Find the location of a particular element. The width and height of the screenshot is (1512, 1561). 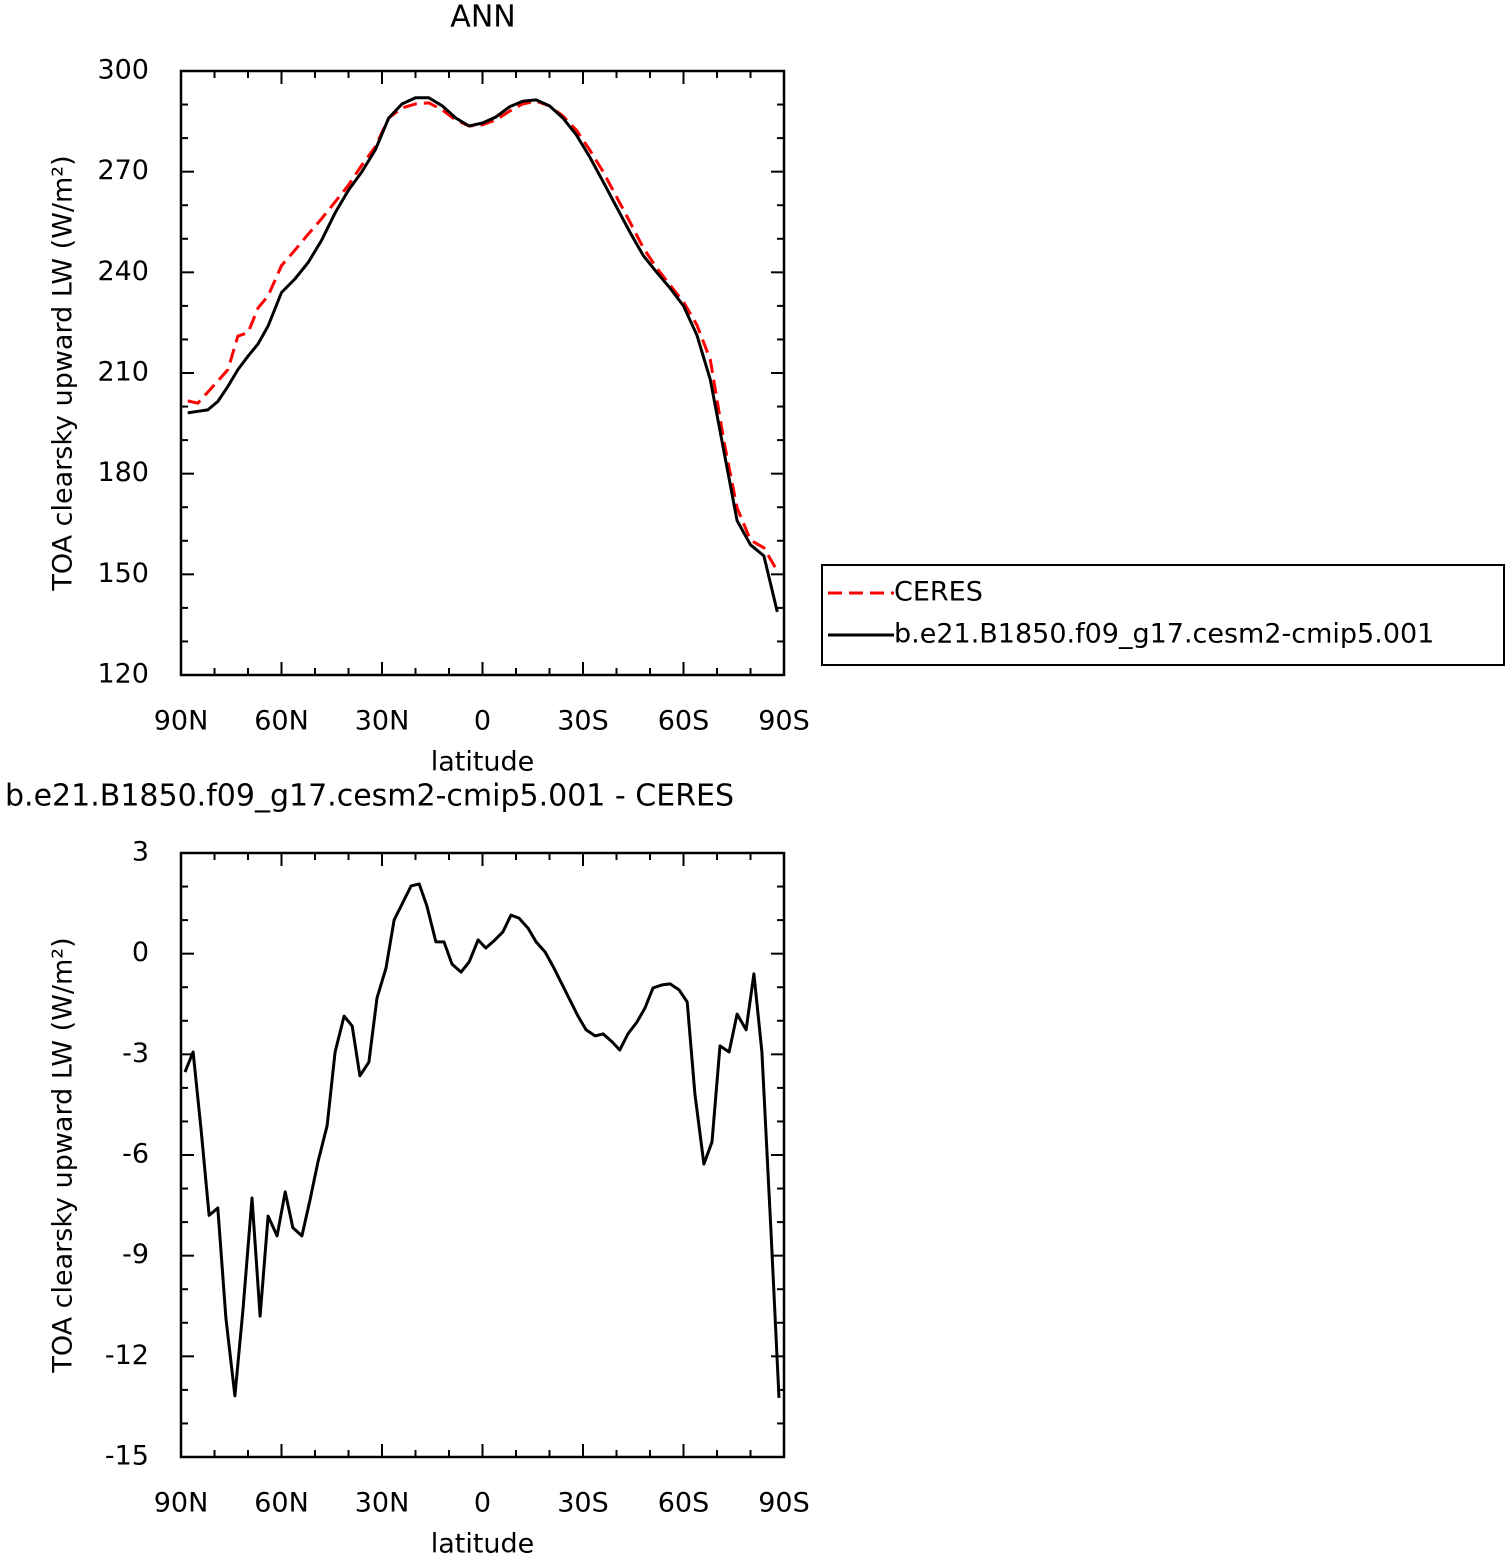

chart-title: ANN is located at coordinates (482, 17).